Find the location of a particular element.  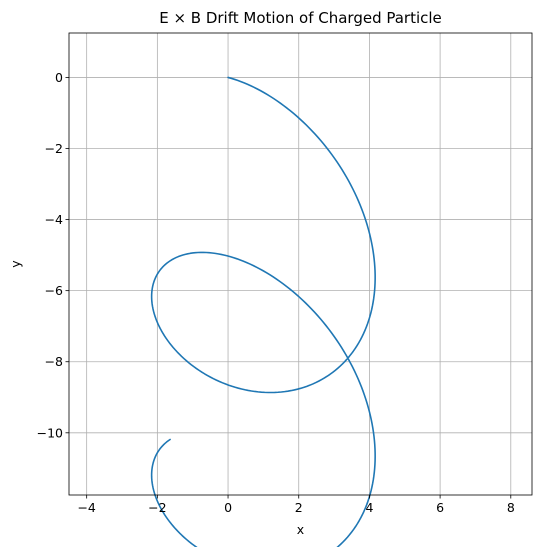

y-tick-label: −4 is located at coordinates (54, 219).